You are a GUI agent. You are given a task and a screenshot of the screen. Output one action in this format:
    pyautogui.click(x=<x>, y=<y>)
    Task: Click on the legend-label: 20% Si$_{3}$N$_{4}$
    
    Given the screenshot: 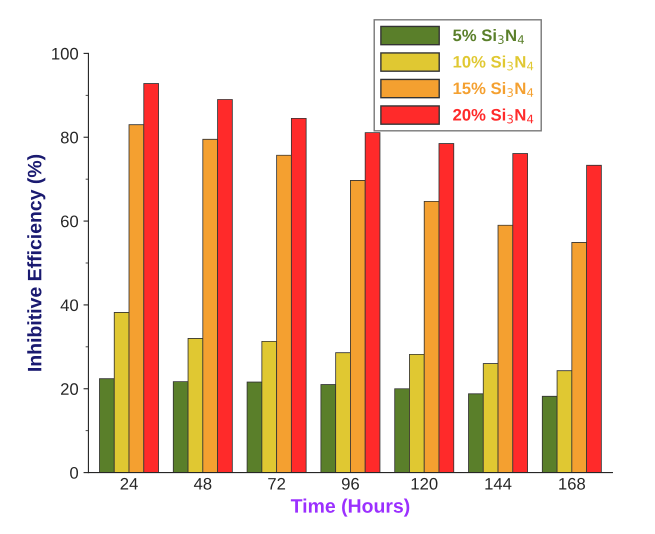 What is the action you would take?
    pyautogui.click(x=493, y=116)
    